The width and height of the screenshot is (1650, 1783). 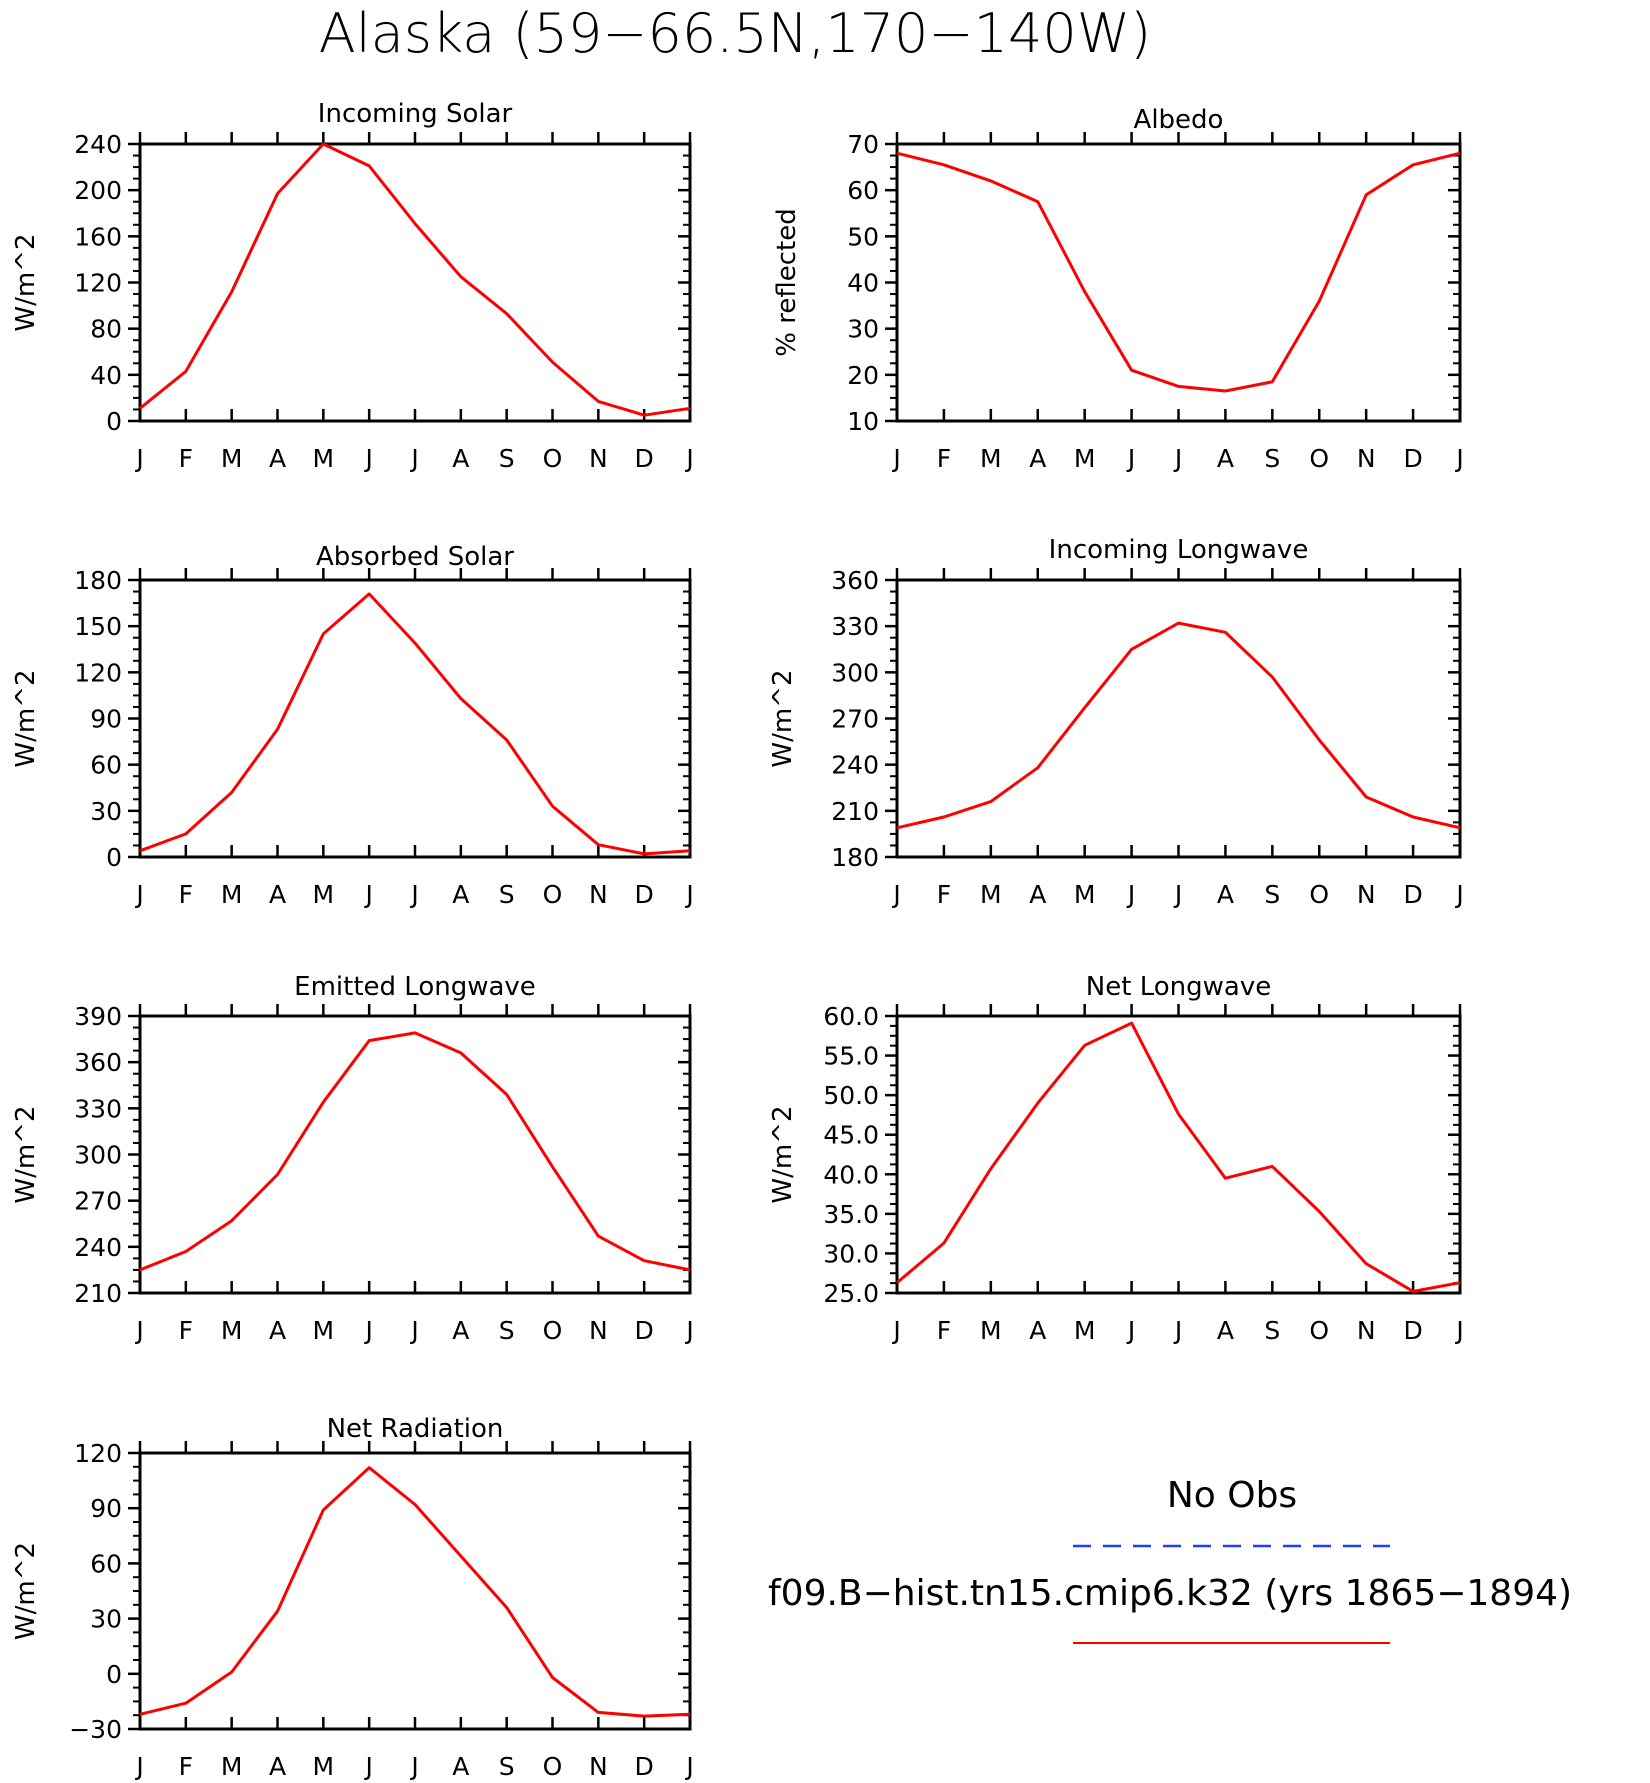 I want to click on y-tick-label: 50, so click(x=863, y=236).